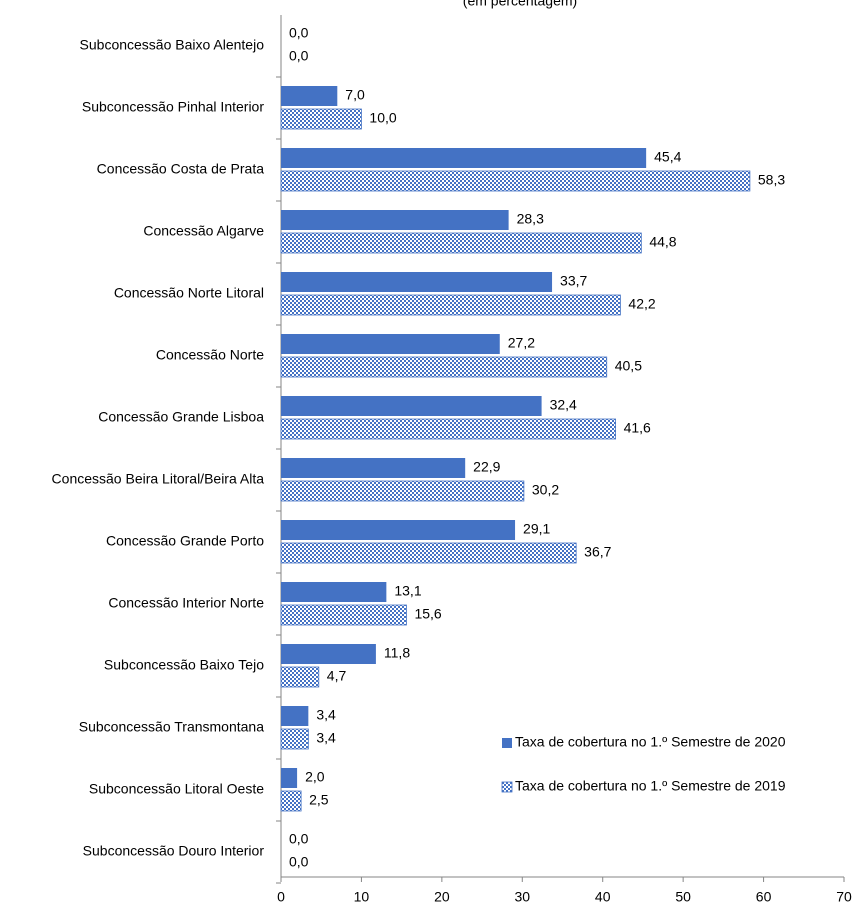 This screenshot has height=912, width=854. Describe the element at coordinates (442, 897) in the screenshot. I see `x-tick-label: 20` at that location.